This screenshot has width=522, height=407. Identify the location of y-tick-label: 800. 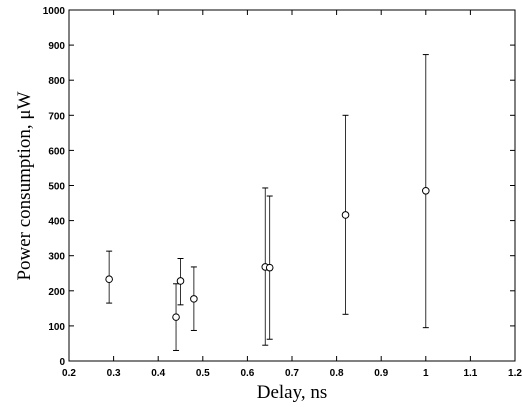
(56, 81).